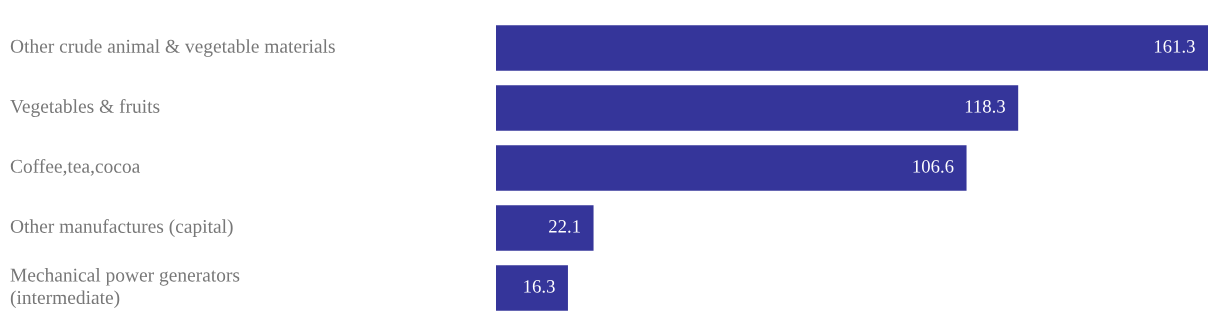 The image size is (1220, 336). I want to click on data-label: 106.6, so click(933, 166).